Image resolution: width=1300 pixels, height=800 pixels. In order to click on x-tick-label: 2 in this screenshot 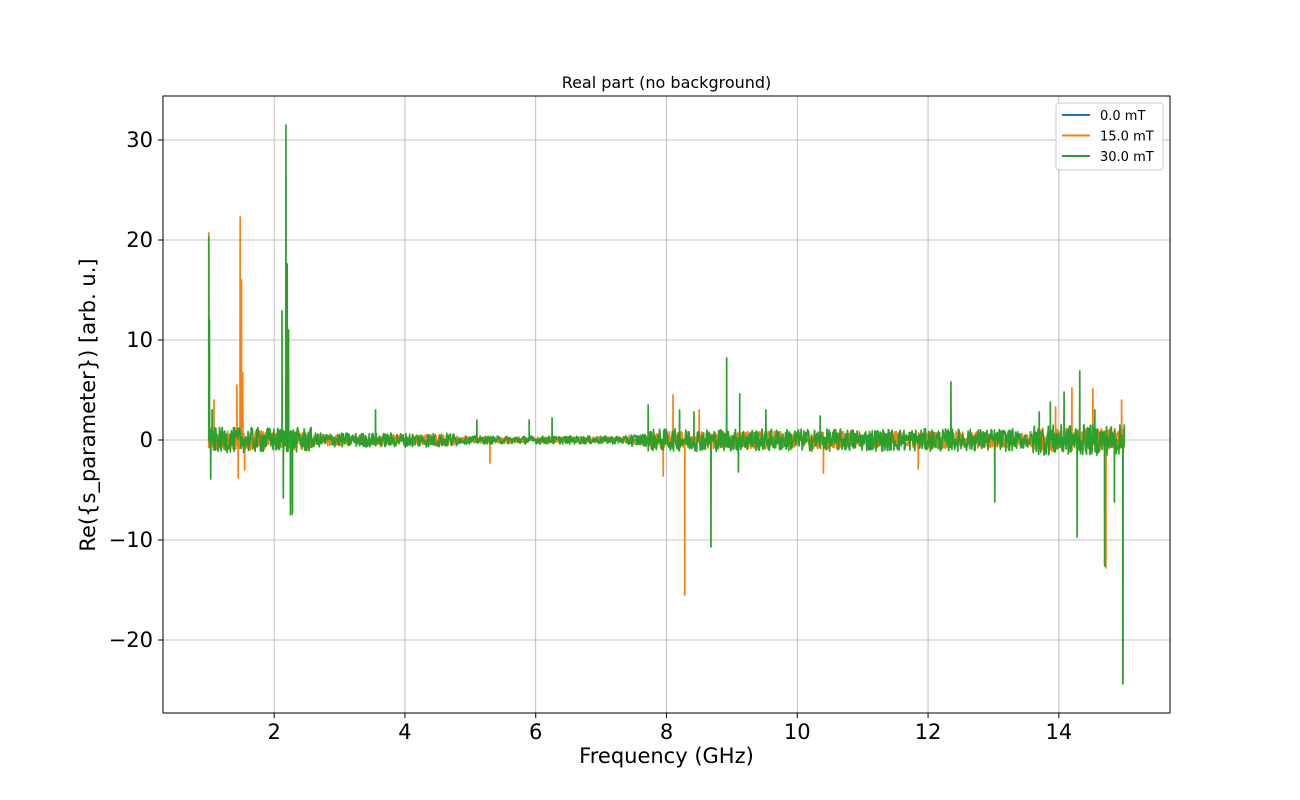, I will do `click(273, 732)`.